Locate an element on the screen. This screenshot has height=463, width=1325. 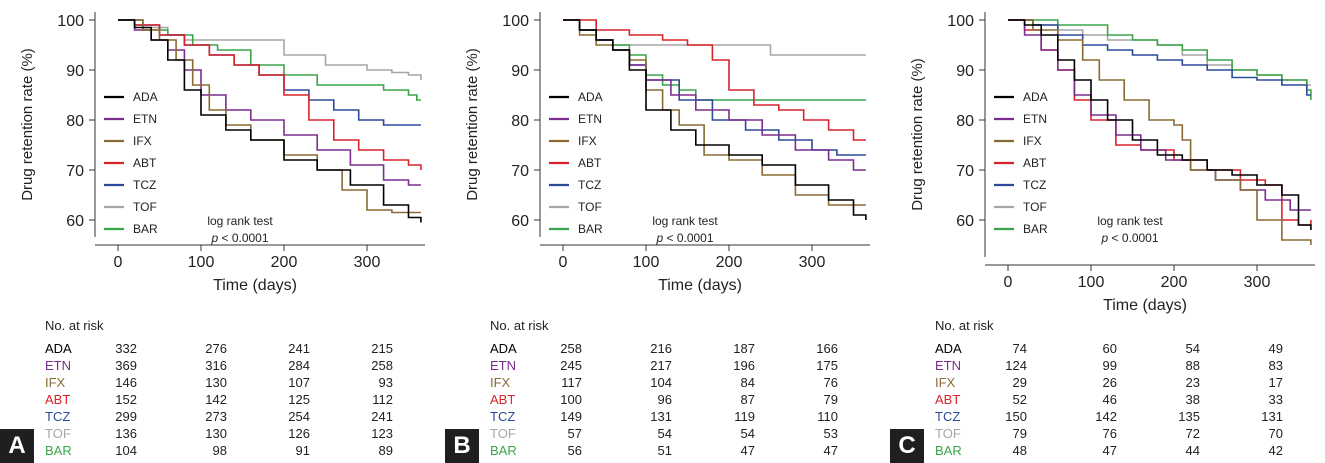
at-risk-count: 175 is located at coordinates (827, 365).